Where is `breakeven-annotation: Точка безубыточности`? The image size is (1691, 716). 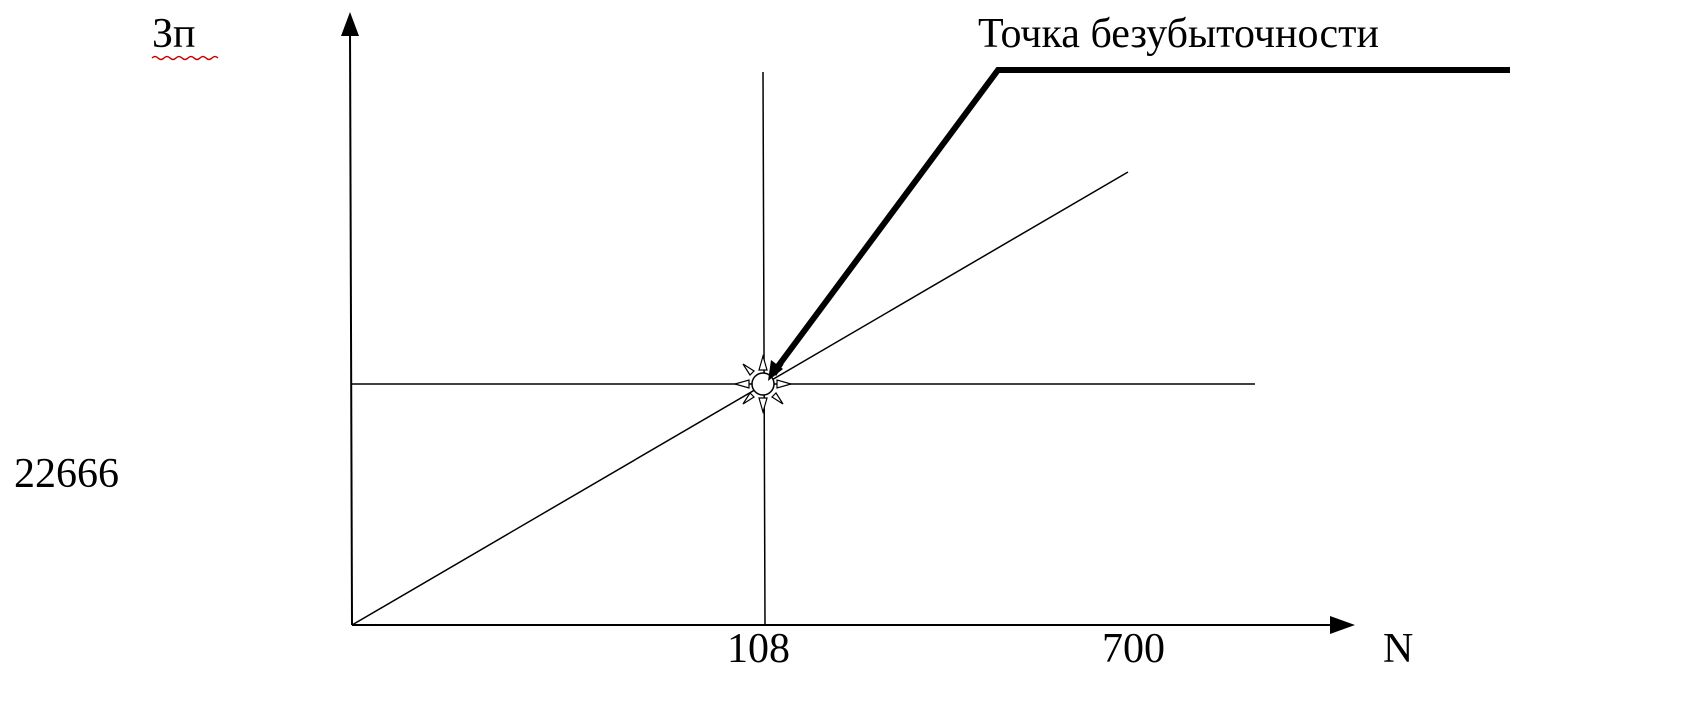 breakeven-annotation: Точка безубыточности is located at coordinates (1178, 34).